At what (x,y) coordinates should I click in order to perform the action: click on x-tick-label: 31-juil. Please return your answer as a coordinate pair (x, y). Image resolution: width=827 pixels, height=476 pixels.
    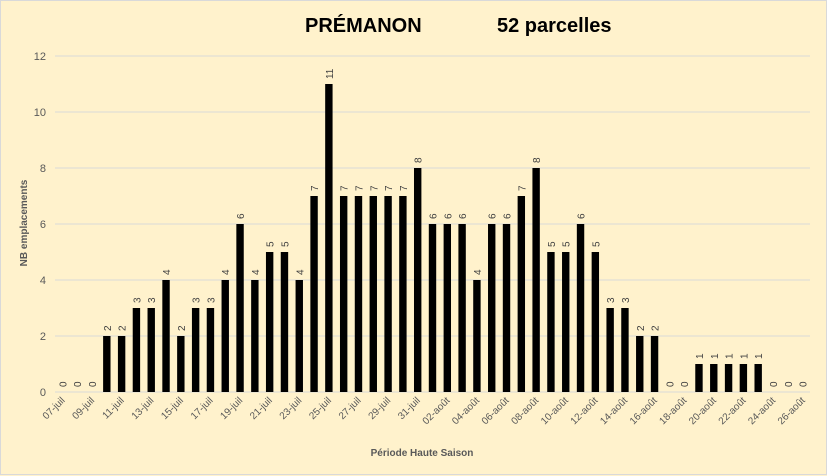
    Looking at the image, I should click on (409, 408).